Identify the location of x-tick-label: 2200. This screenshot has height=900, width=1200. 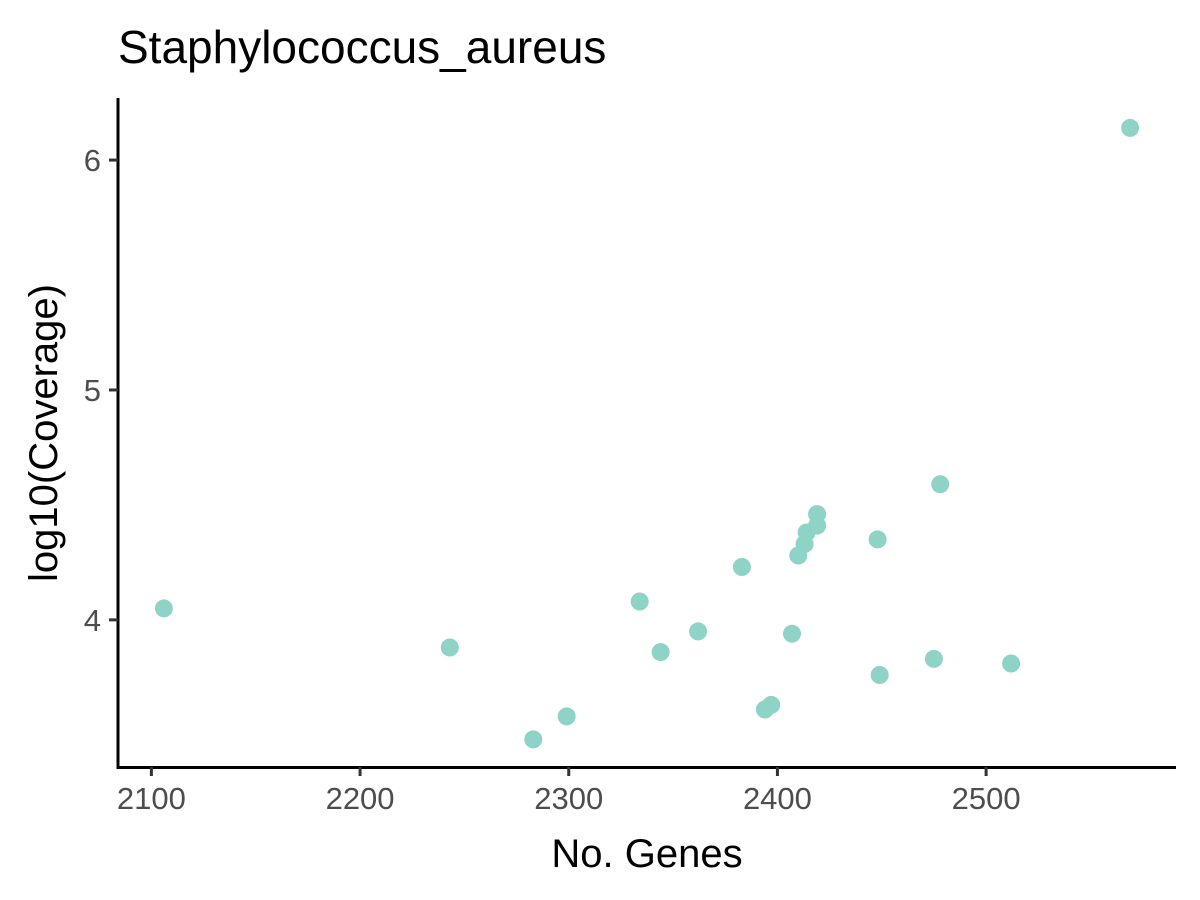
(360, 798).